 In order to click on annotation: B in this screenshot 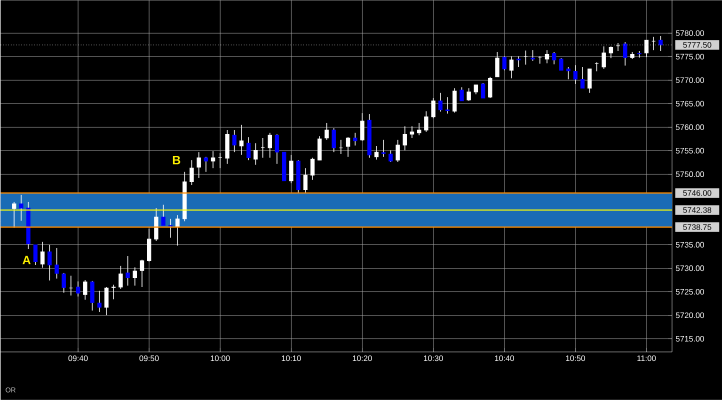, I will do `click(176, 160)`.